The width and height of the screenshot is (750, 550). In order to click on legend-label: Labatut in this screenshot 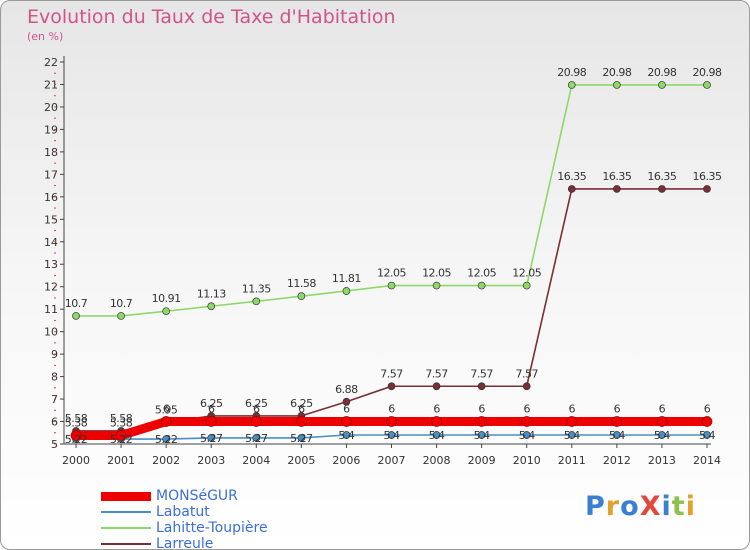, I will do `click(183, 512)`.